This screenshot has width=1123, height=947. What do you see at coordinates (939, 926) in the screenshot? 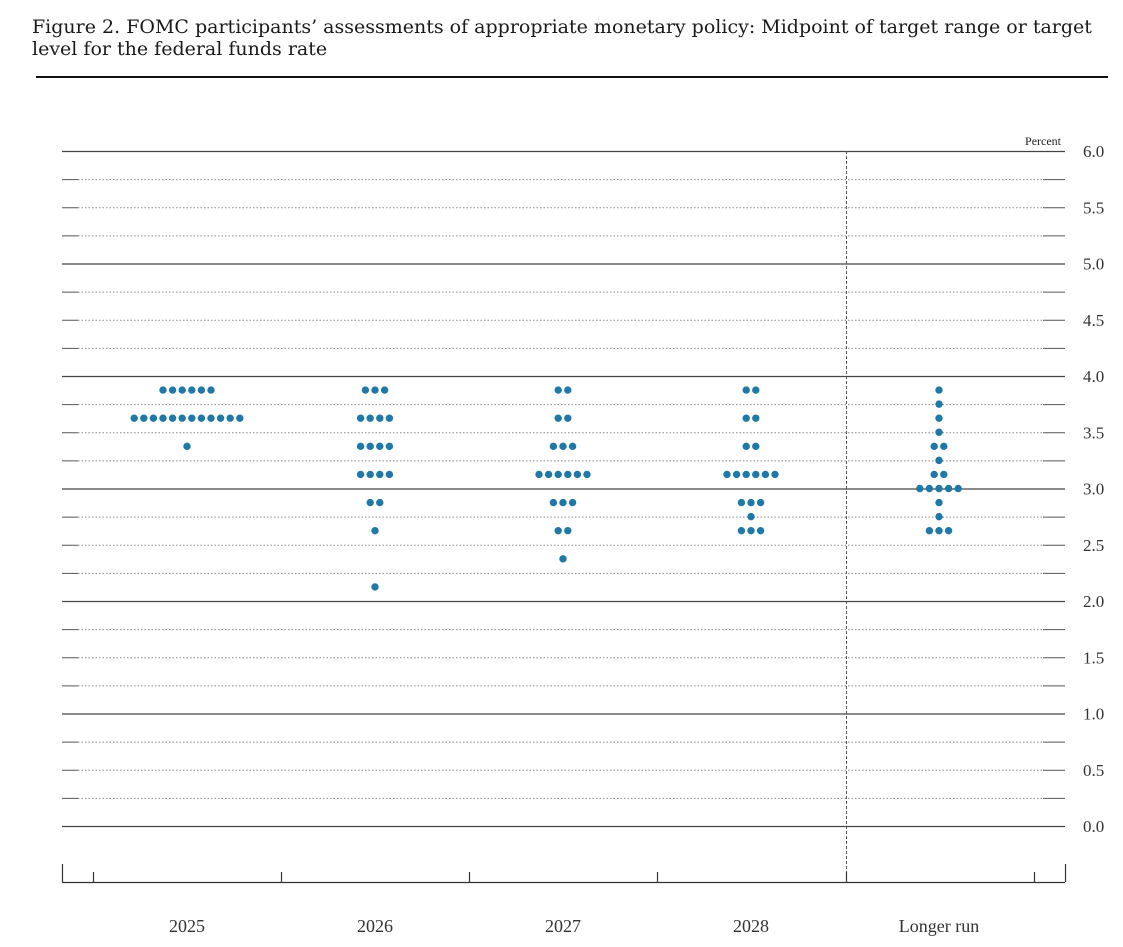
I see `x-category-label: Longer run` at bounding box center [939, 926].